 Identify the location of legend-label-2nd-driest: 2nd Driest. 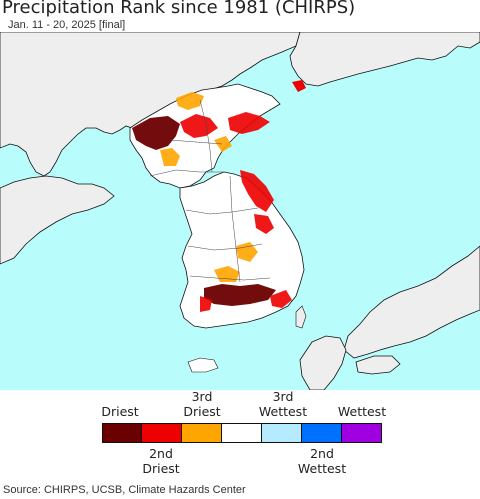
(161, 461).